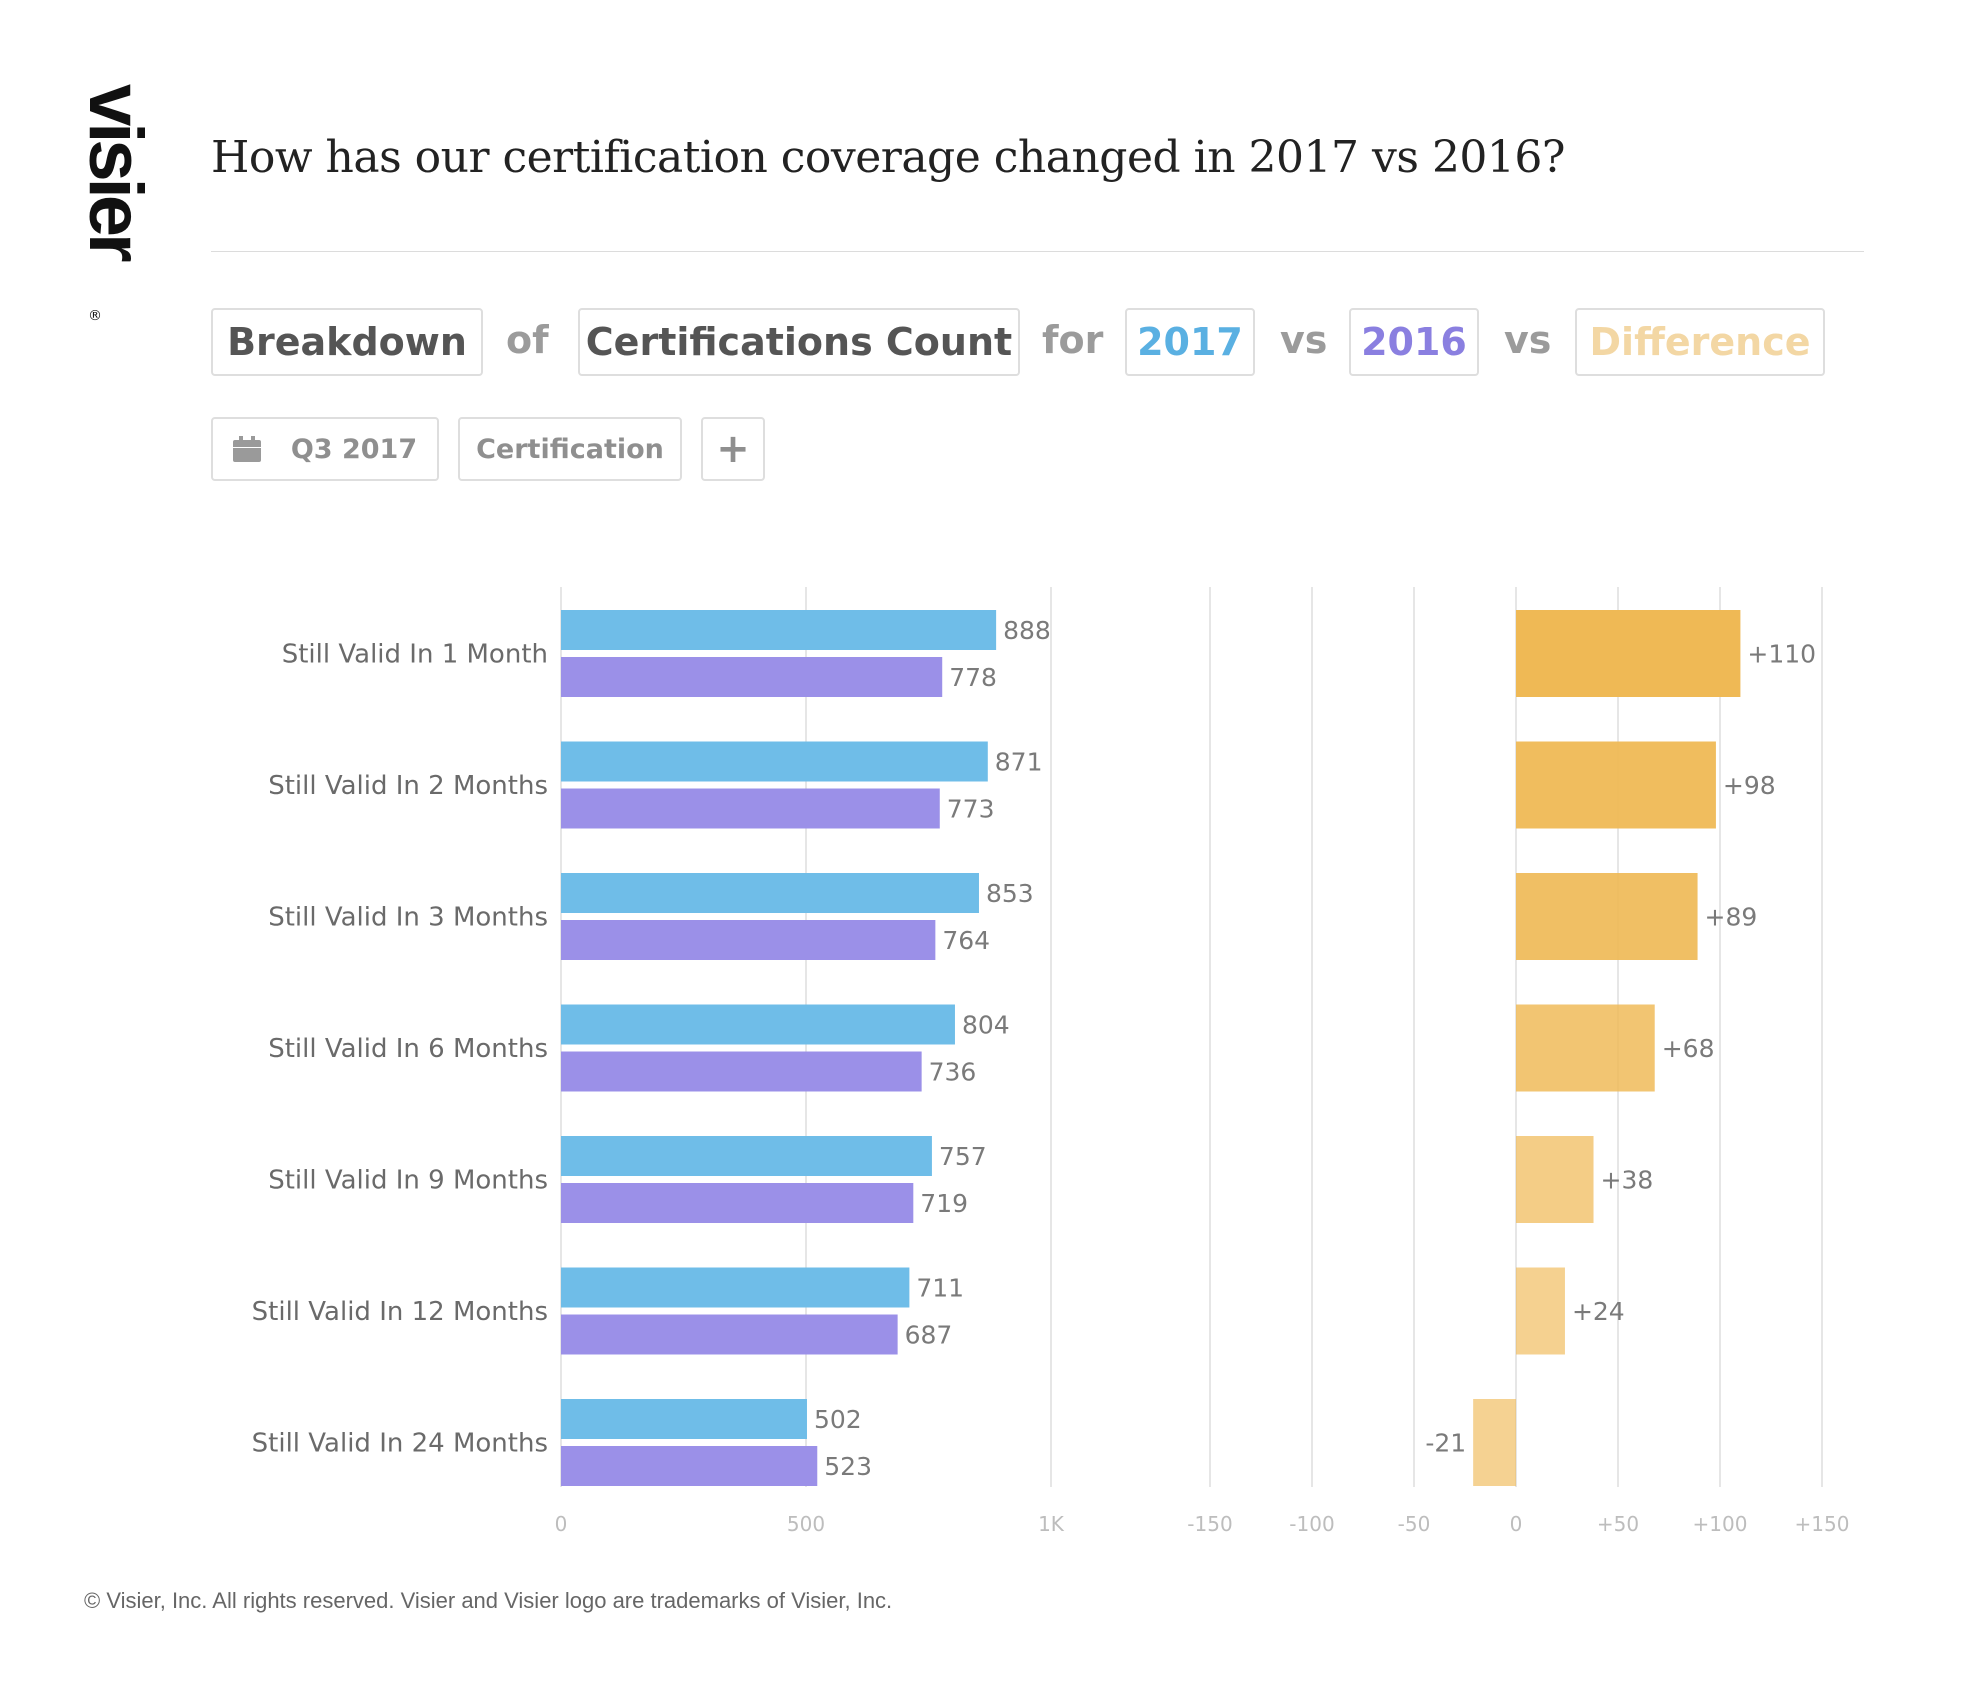 Image resolution: width=1981 pixels, height=1689 pixels. I want to click on add-filter-button: +, so click(733, 449).